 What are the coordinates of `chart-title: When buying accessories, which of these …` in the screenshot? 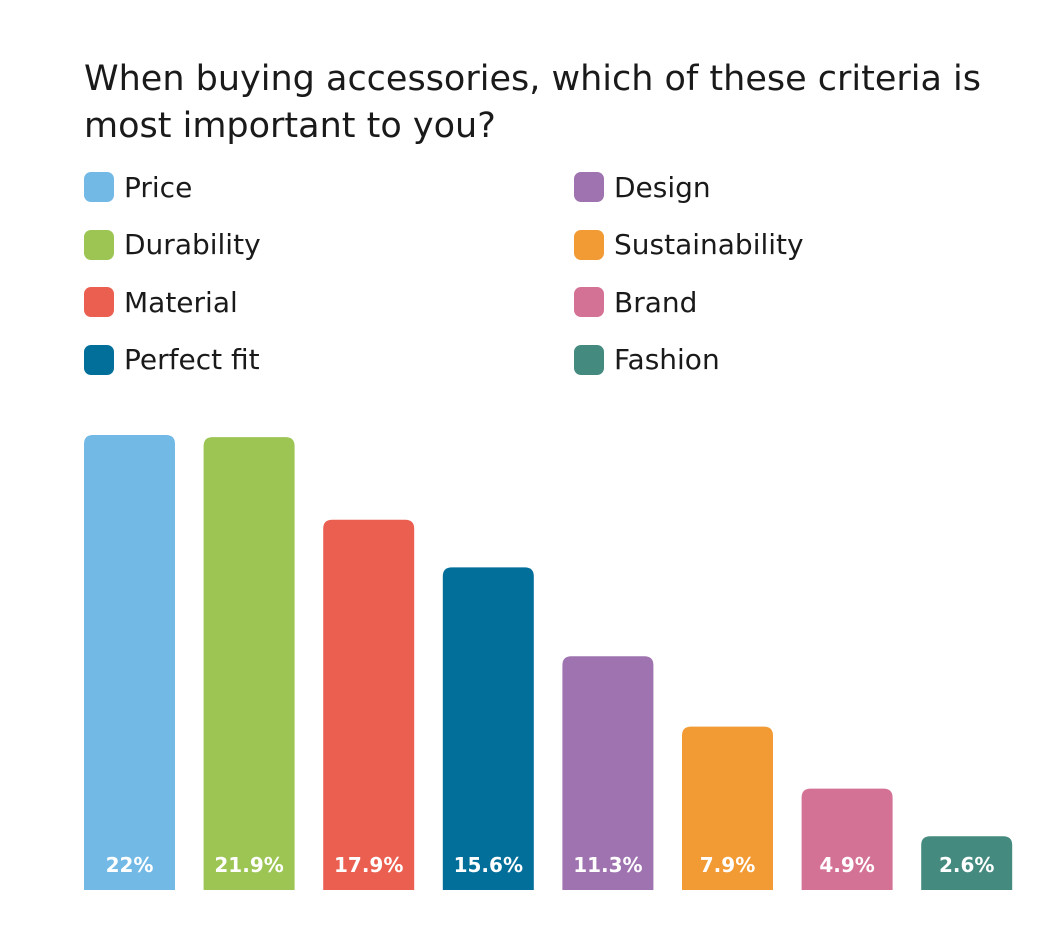 It's located at (533, 102).